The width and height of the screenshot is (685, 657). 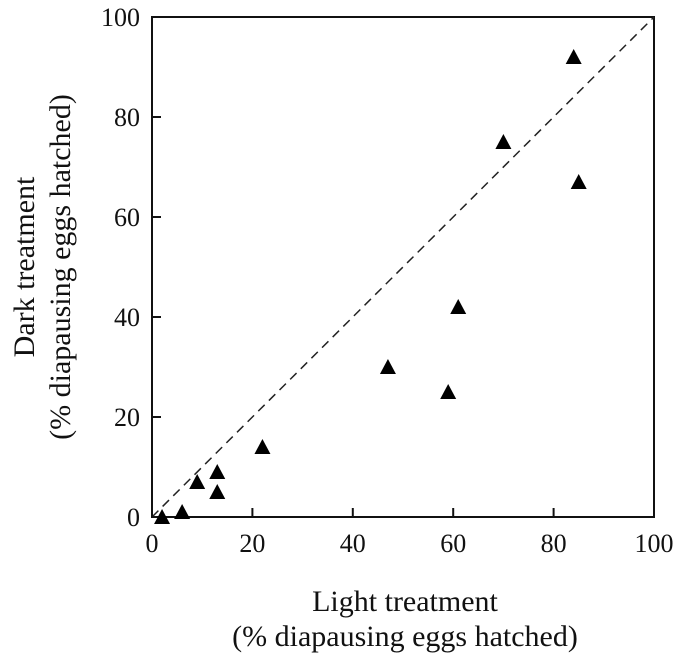 What do you see at coordinates (24, 266) in the screenshot?
I see `y-axis-title: Dark treatment` at bounding box center [24, 266].